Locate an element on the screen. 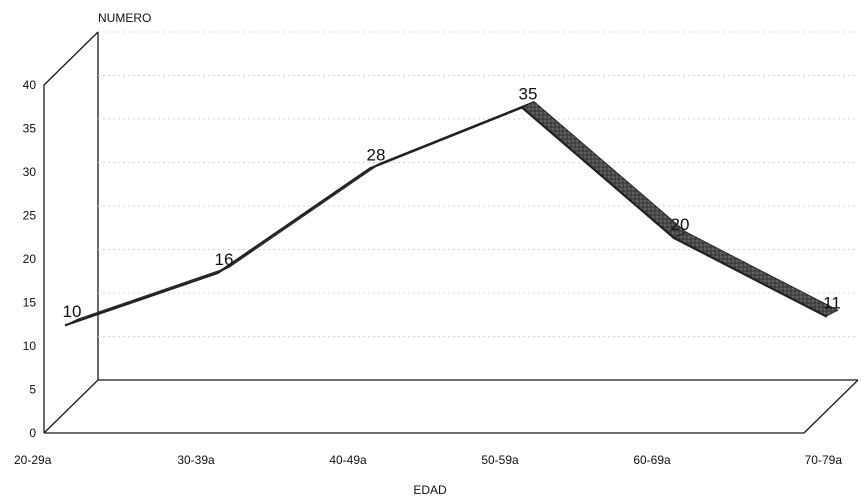 This screenshot has width=861, height=502. y-tick-label: 5 is located at coordinates (32, 390).